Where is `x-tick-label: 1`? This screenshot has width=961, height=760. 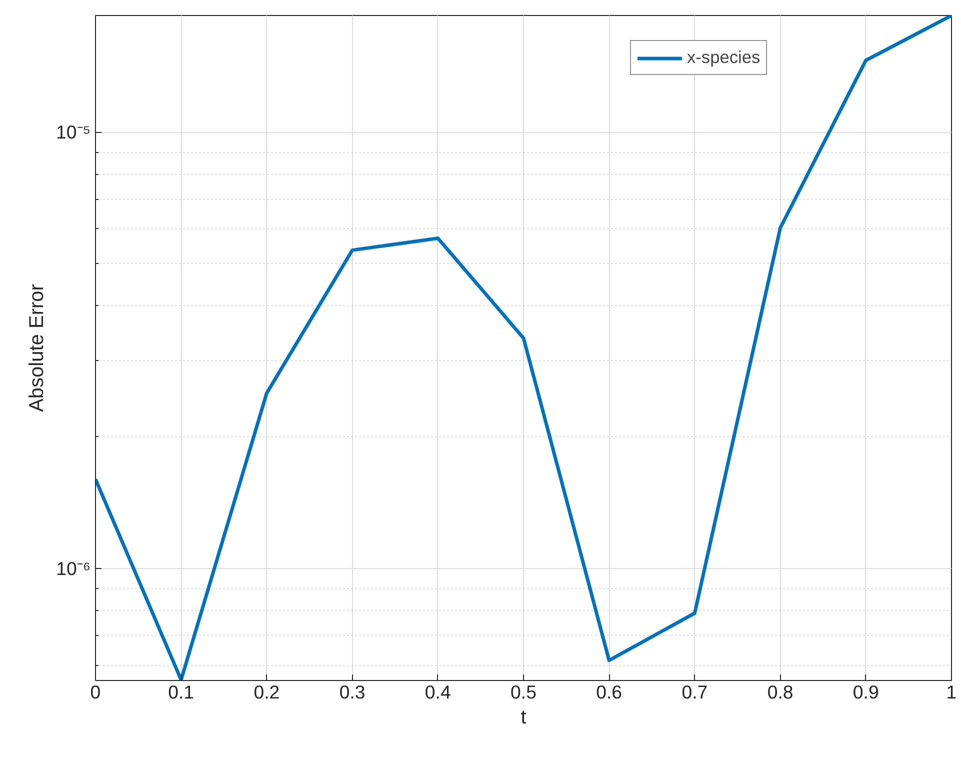 x-tick-label: 1 is located at coordinates (951, 692).